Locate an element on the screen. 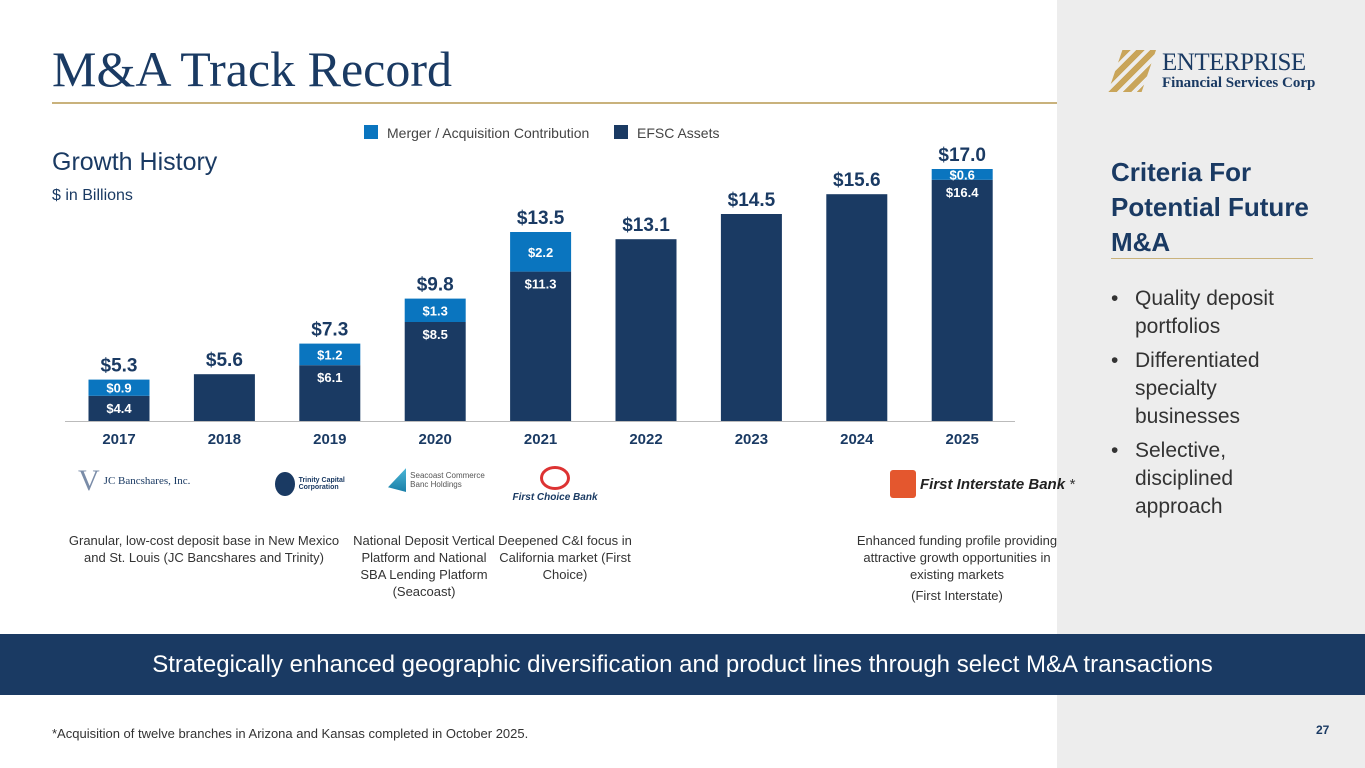 The image size is (1365, 768). data-label-merger-2017: $0.9 is located at coordinates (118, 388).